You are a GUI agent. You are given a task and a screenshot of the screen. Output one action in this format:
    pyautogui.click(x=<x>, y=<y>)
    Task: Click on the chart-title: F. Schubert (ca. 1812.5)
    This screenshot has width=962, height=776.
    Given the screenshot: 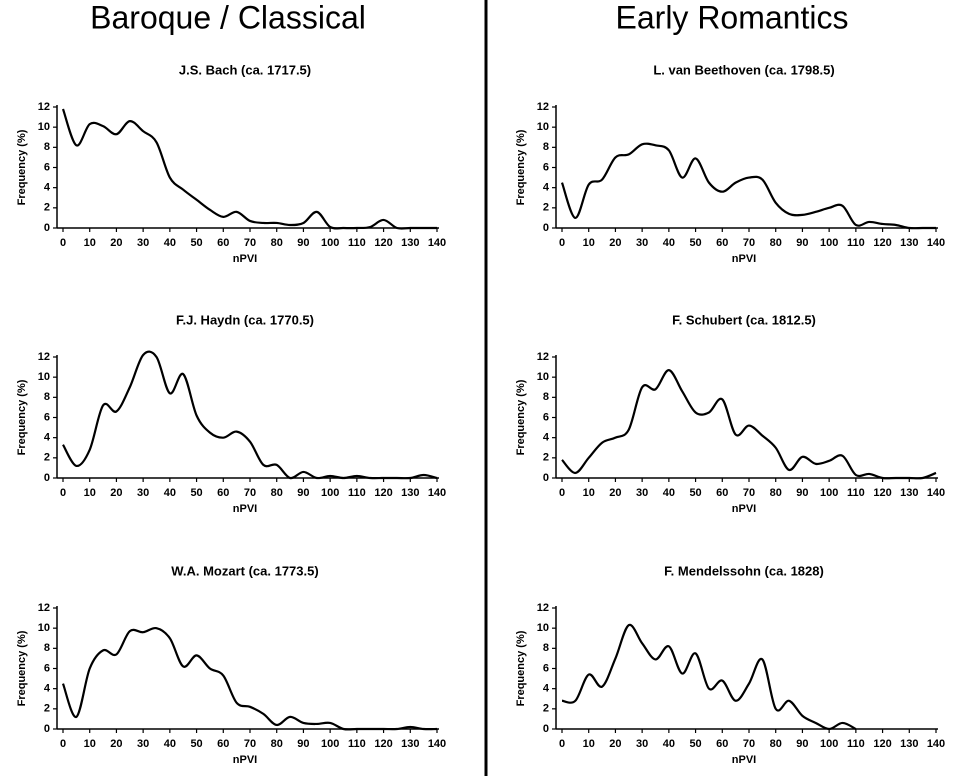 What is the action you would take?
    pyautogui.click(x=744, y=319)
    